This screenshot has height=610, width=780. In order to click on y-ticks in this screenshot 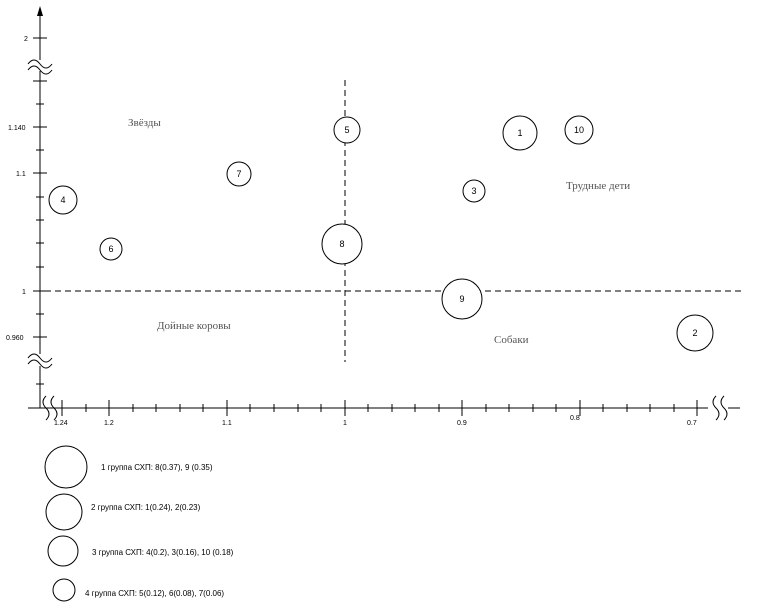, I will do `click(40, 211)`.